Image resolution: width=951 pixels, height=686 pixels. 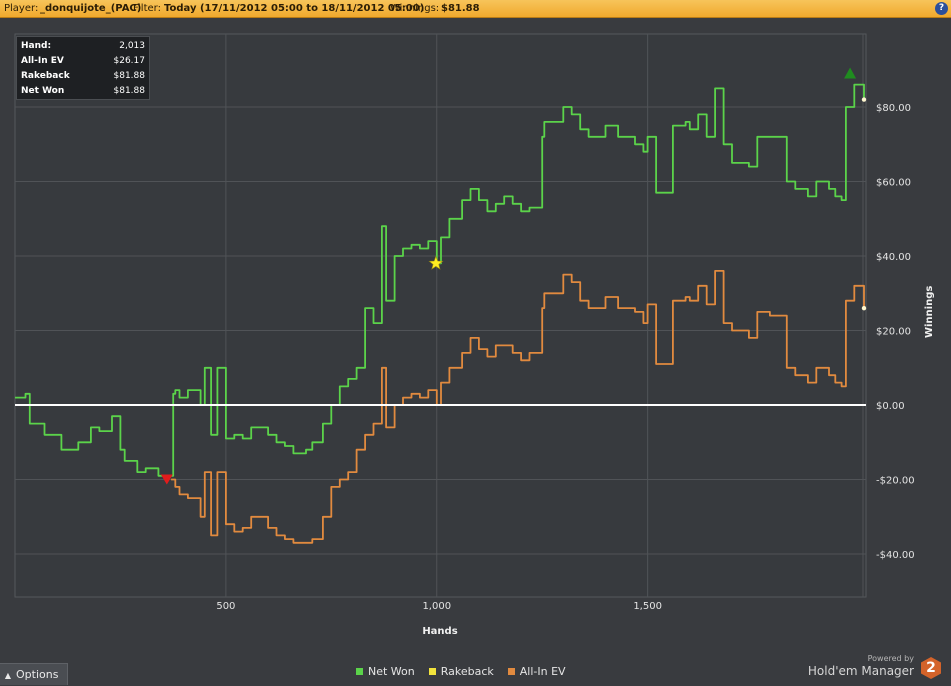 What do you see at coordinates (91, 8) in the screenshot?
I see `player-value: _donquijote_(PAC)` at bounding box center [91, 8].